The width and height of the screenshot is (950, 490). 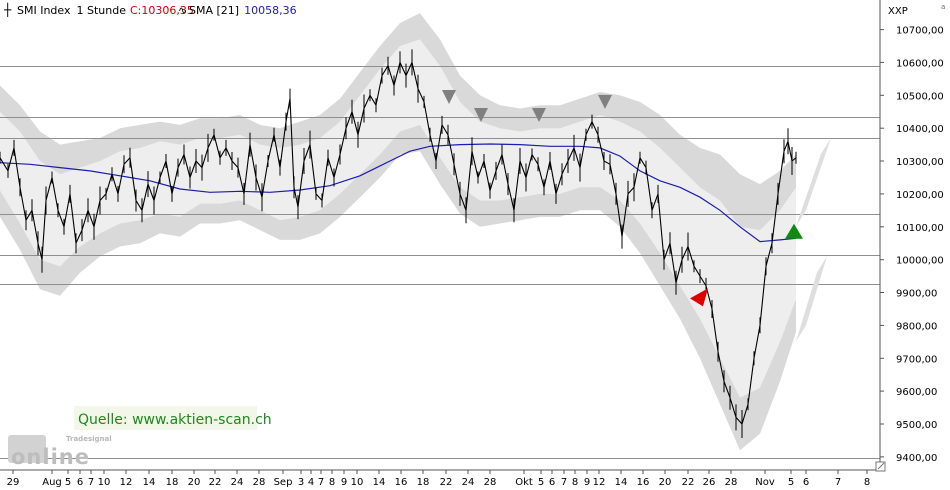 What do you see at coordinates (920, 129) in the screenshot?
I see `y-tick-label: 10400,00` at bounding box center [920, 129].